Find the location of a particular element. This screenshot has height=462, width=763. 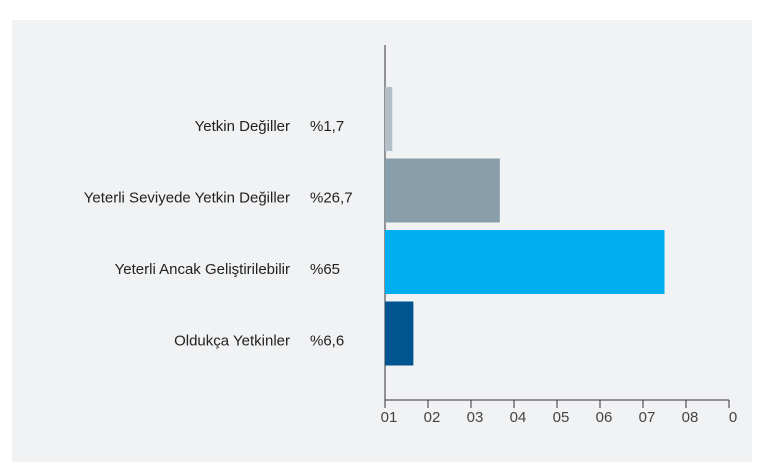

value-label: %65 is located at coordinates (325, 269).